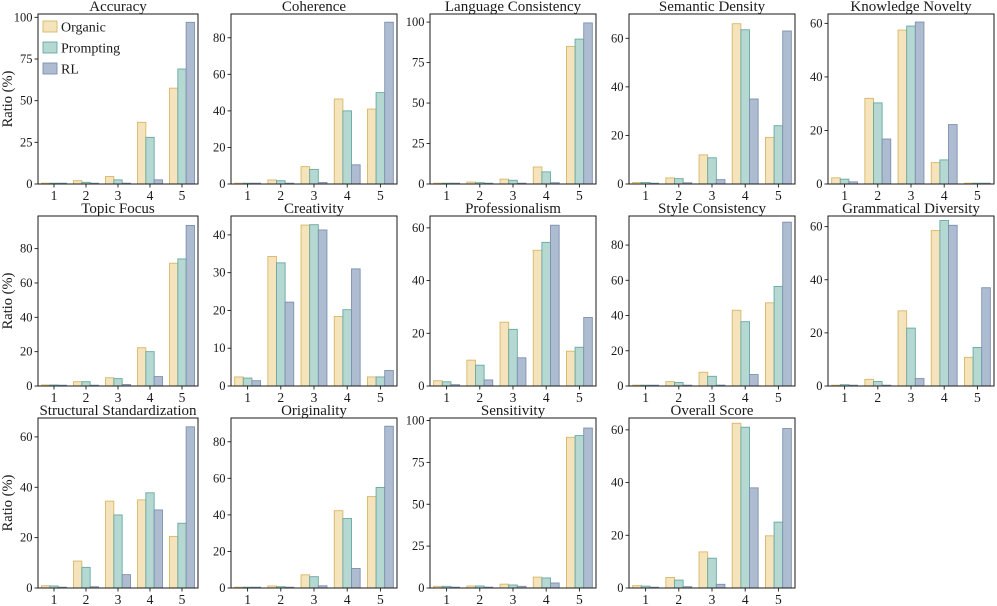  Describe the element at coordinates (418, 504) in the screenshot. I see `y-tick-label: 50` at that location.